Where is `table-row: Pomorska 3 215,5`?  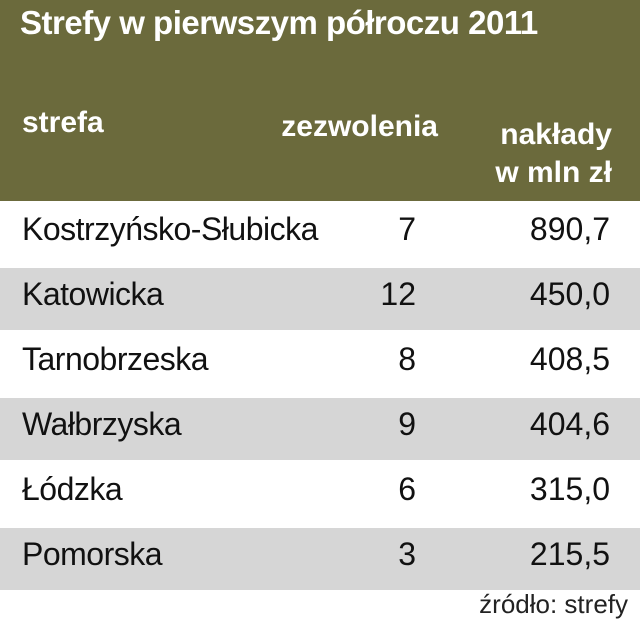
table-row: Pomorska 3 215,5 is located at coordinates (320, 559).